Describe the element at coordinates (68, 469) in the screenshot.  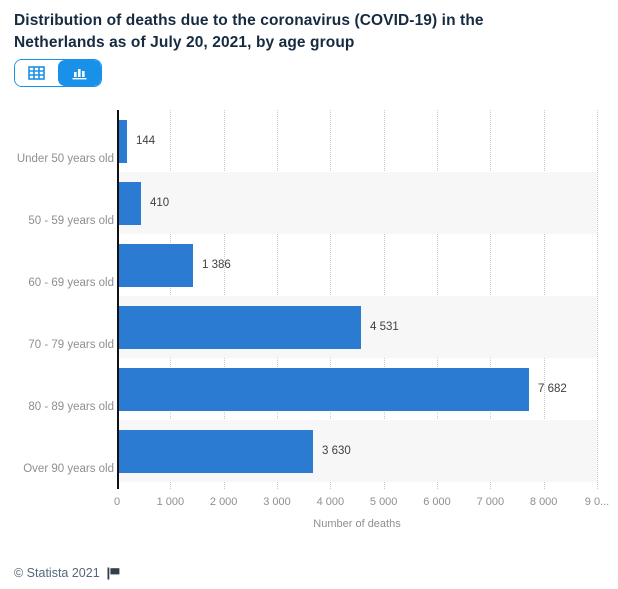
I see `category-label: Over 90 years old` at that location.